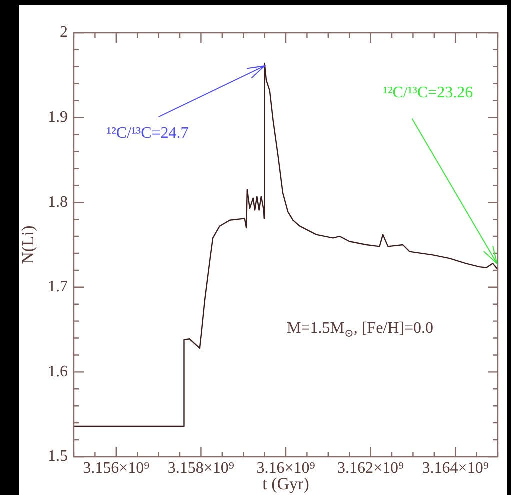  Describe the element at coordinates (201, 468) in the screenshot. I see `x-tick-label: 3.158×10⁹` at that location.